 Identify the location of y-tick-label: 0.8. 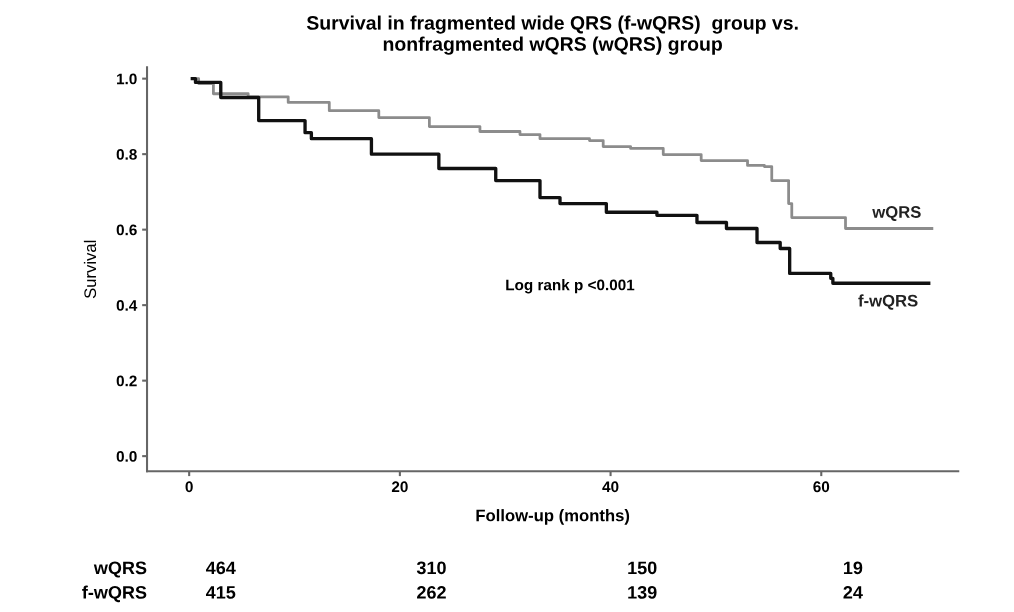
(126, 154).